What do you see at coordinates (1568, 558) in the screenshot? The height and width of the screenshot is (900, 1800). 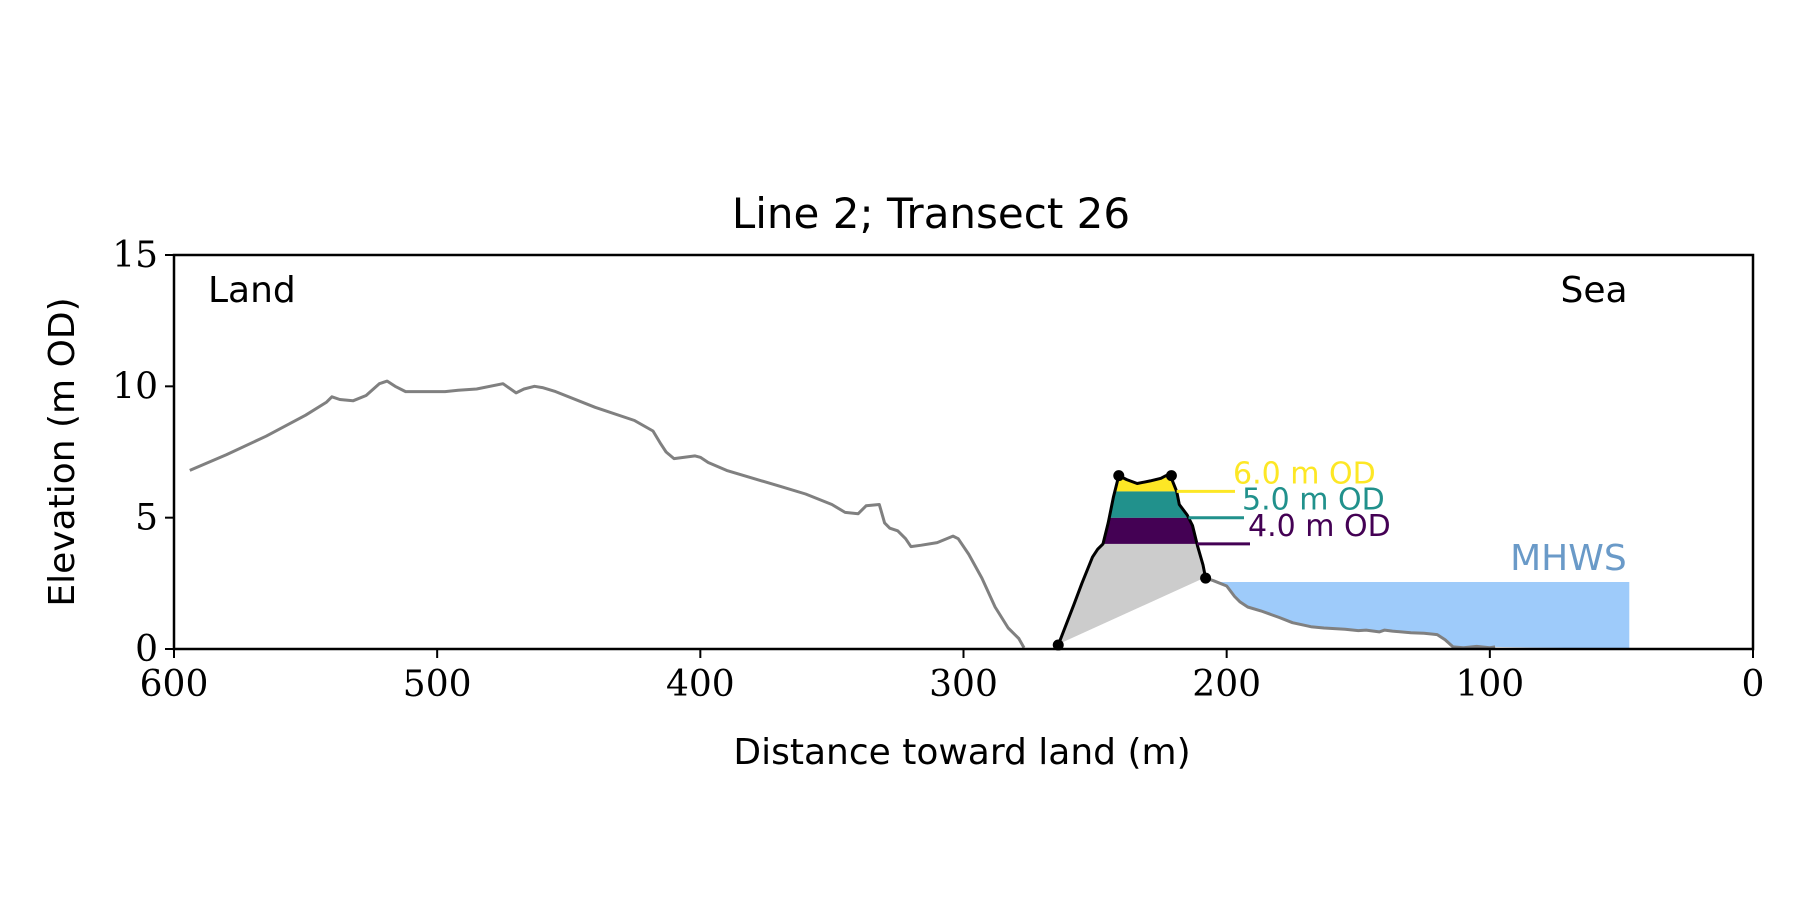 I see `mhws-label: MHWS` at bounding box center [1568, 558].